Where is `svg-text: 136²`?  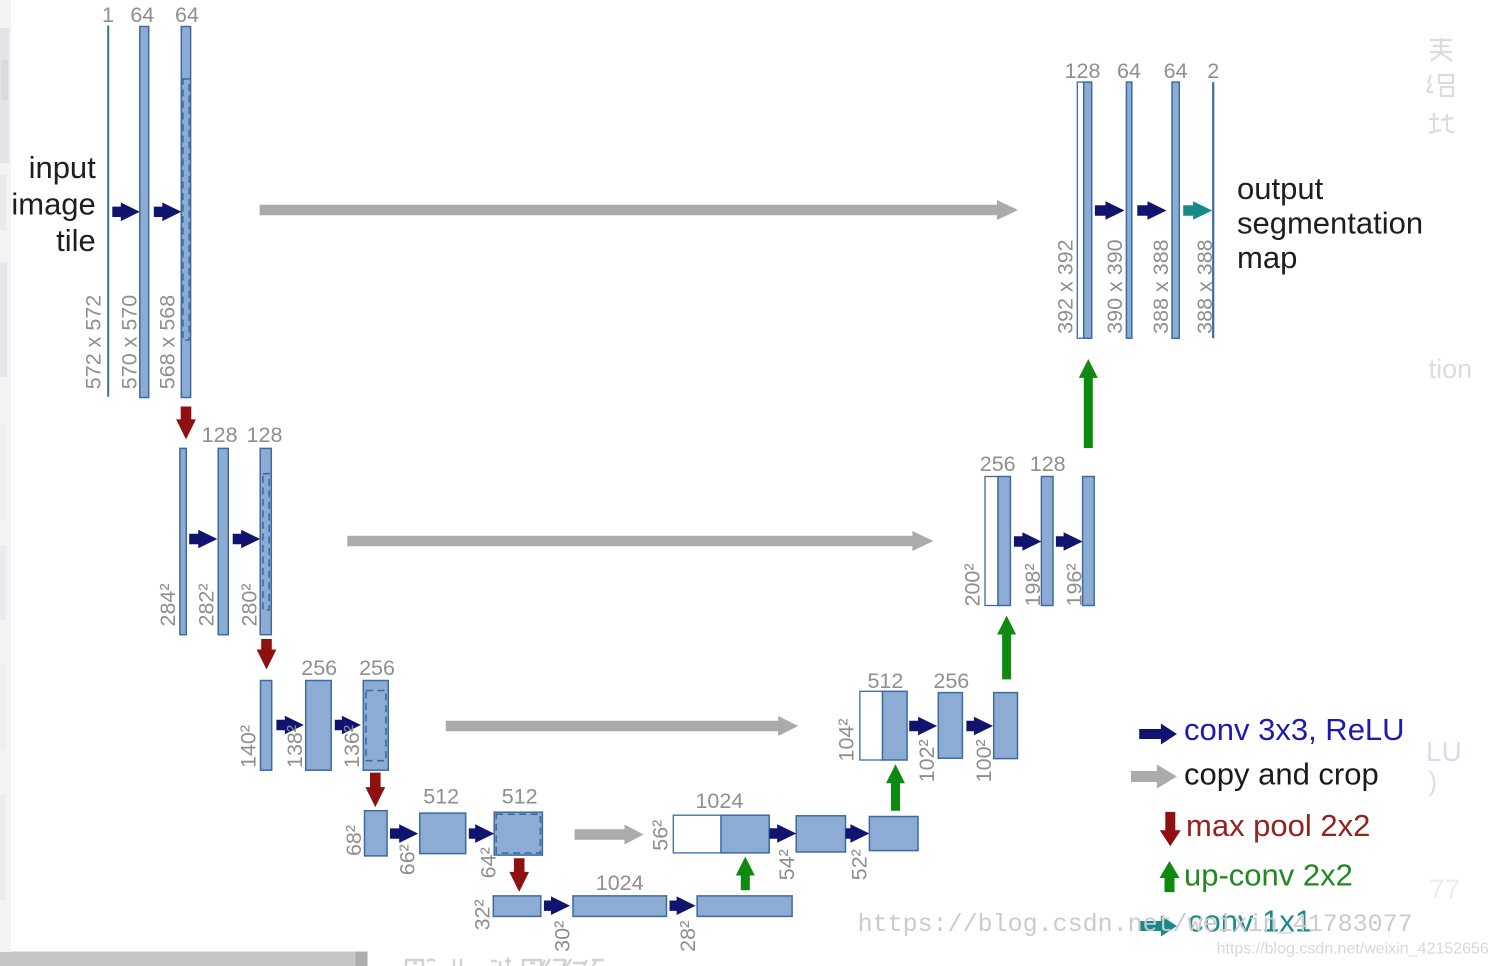 svg-text: 136² is located at coordinates (352, 746).